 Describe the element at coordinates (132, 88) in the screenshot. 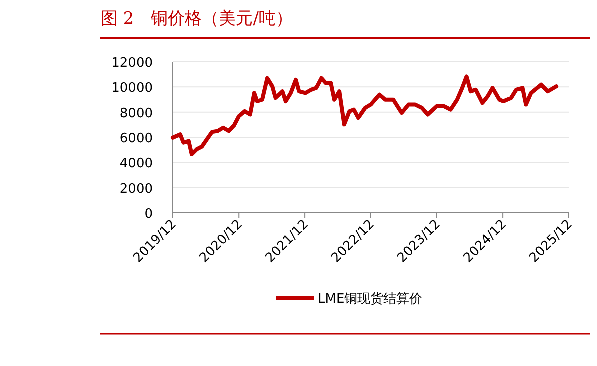

I see `y-tick-label: 10000` at that location.